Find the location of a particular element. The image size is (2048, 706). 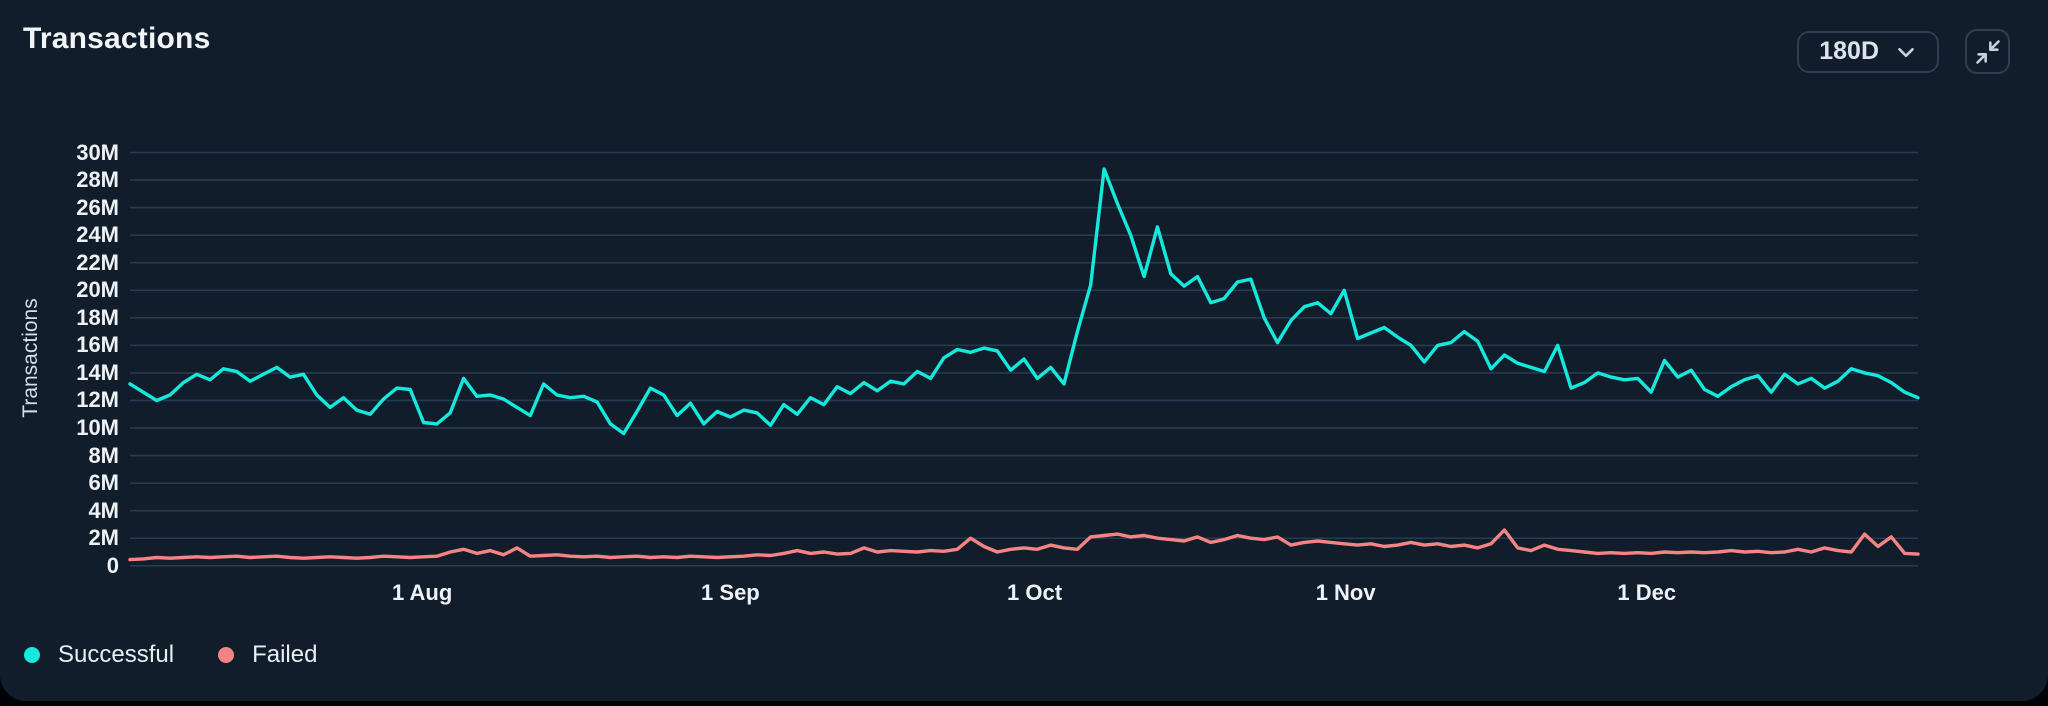

y-tick-label: 10M is located at coordinates (97, 428).